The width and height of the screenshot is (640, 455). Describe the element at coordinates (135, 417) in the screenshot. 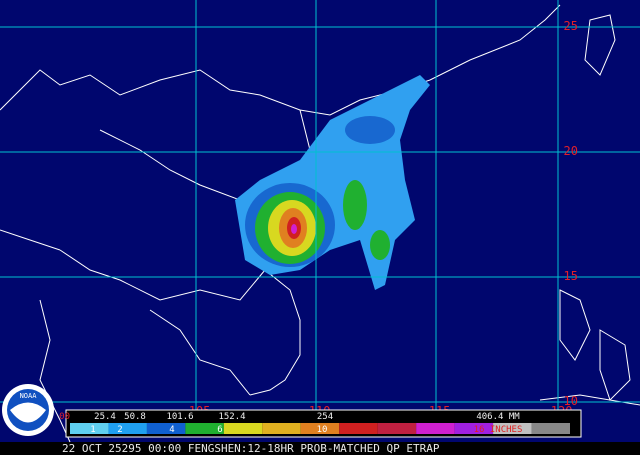

I see `legend-mm-label: 50.8` at that location.